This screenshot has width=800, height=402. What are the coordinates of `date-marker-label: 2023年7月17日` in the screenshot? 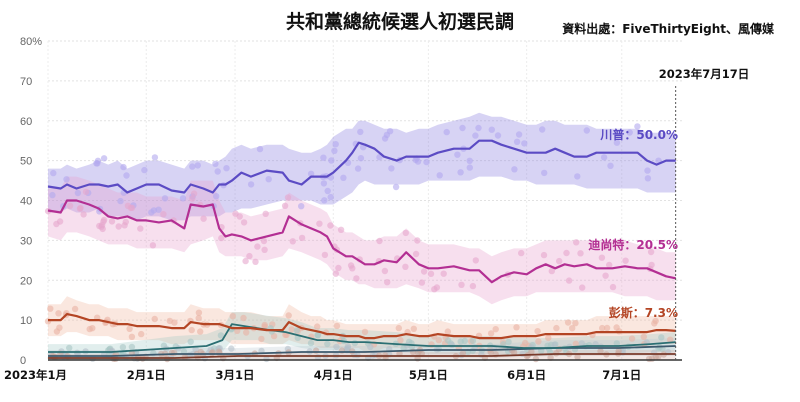 It's located at (704, 74).